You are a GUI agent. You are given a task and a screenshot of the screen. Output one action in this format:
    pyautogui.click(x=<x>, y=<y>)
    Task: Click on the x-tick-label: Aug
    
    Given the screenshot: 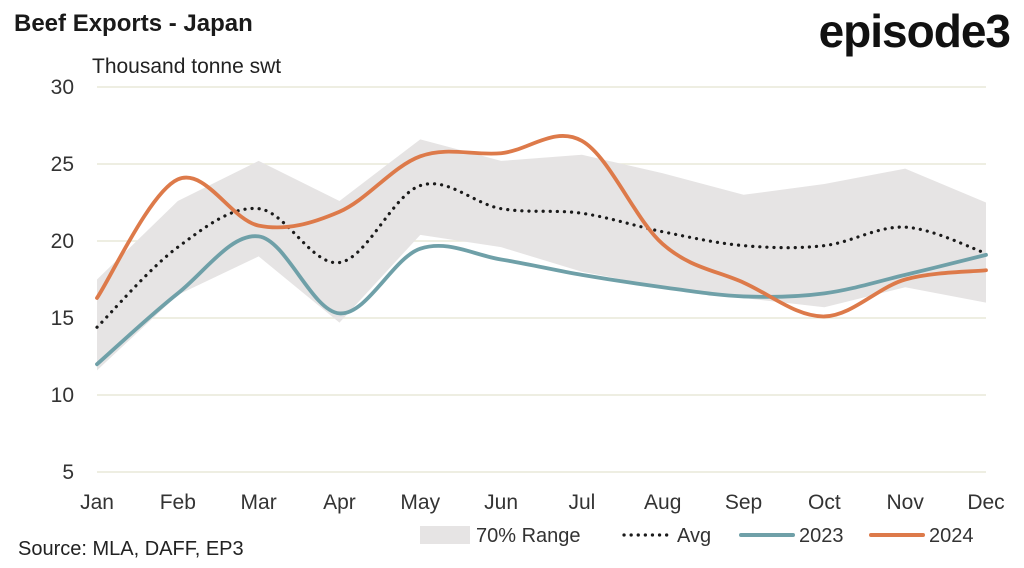 What is the action you would take?
    pyautogui.click(x=662, y=502)
    